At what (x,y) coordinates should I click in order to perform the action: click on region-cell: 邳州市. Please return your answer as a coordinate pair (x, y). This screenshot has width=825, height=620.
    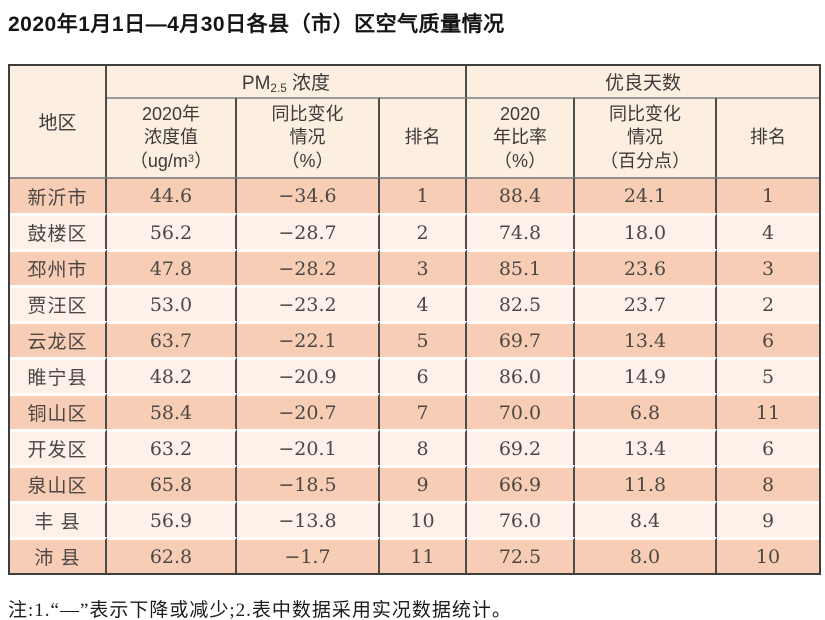
    Looking at the image, I should click on (58, 267).